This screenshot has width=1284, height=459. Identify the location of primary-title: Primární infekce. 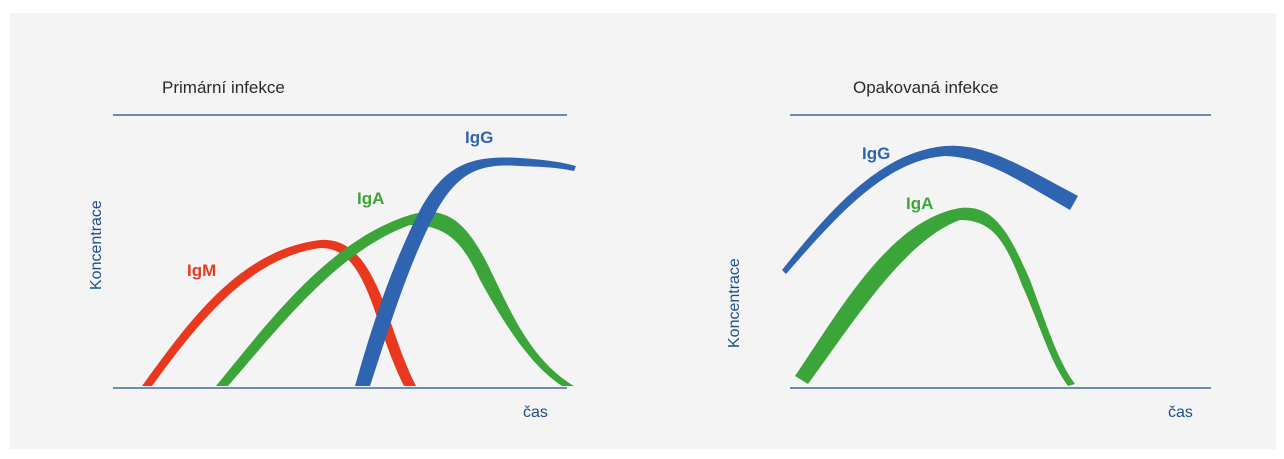
(223, 87).